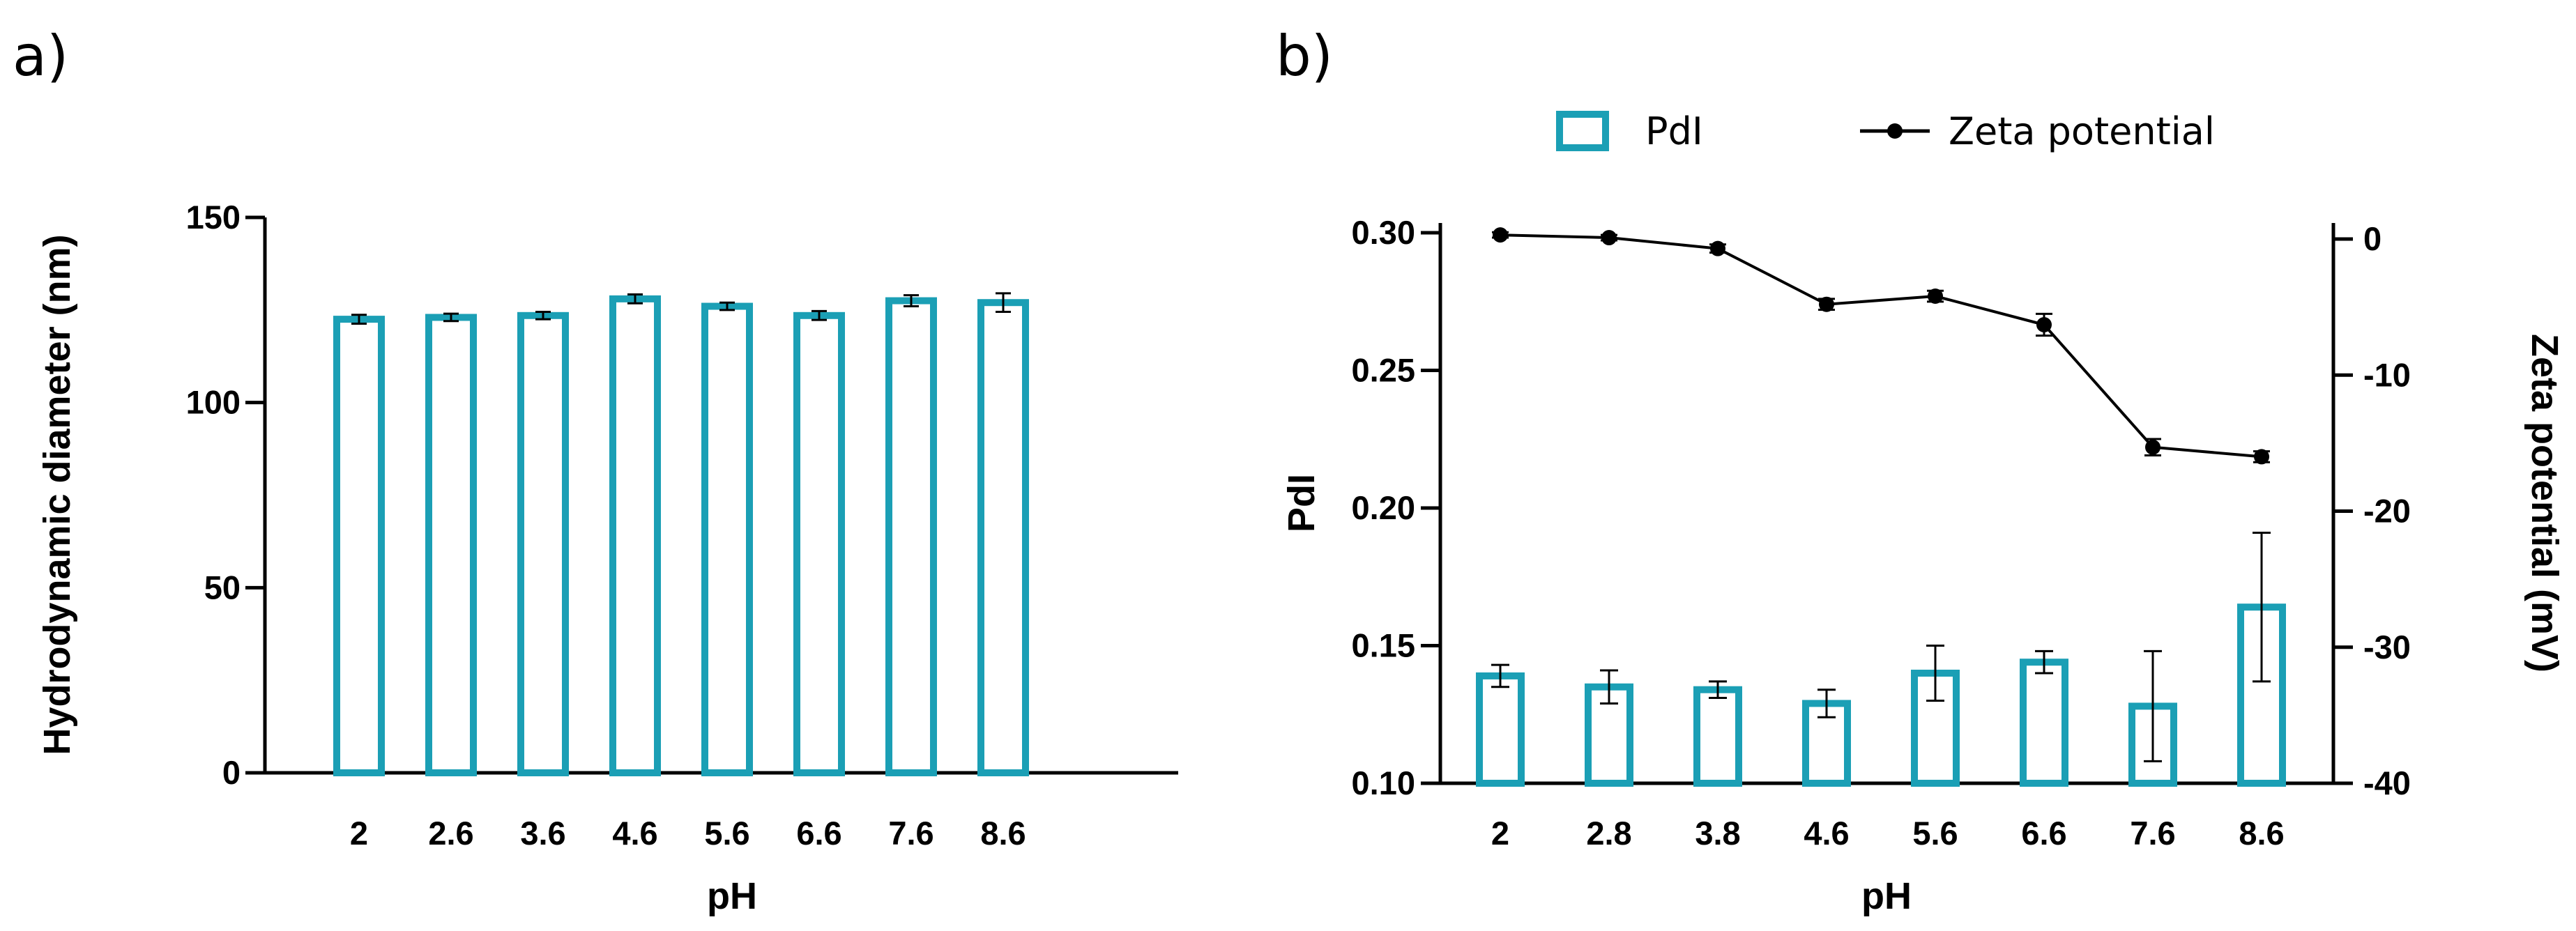 This screenshot has height=931, width=2576. Describe the element at coordinates (1383, 232) in the screenshot. I see `panel-b-left-tick-label: 0.30` at that location.